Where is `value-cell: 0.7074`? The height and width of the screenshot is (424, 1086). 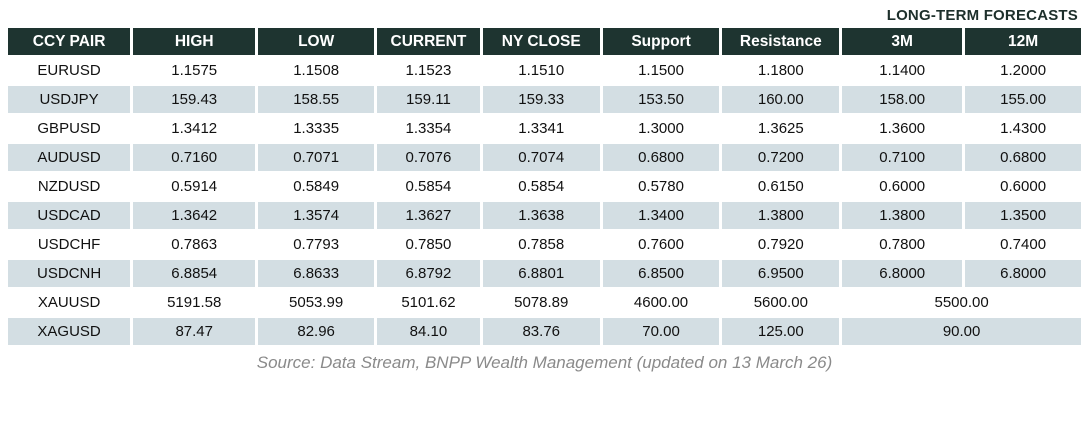 value-cell: 0.7074 is located at coordinates (541, 157).